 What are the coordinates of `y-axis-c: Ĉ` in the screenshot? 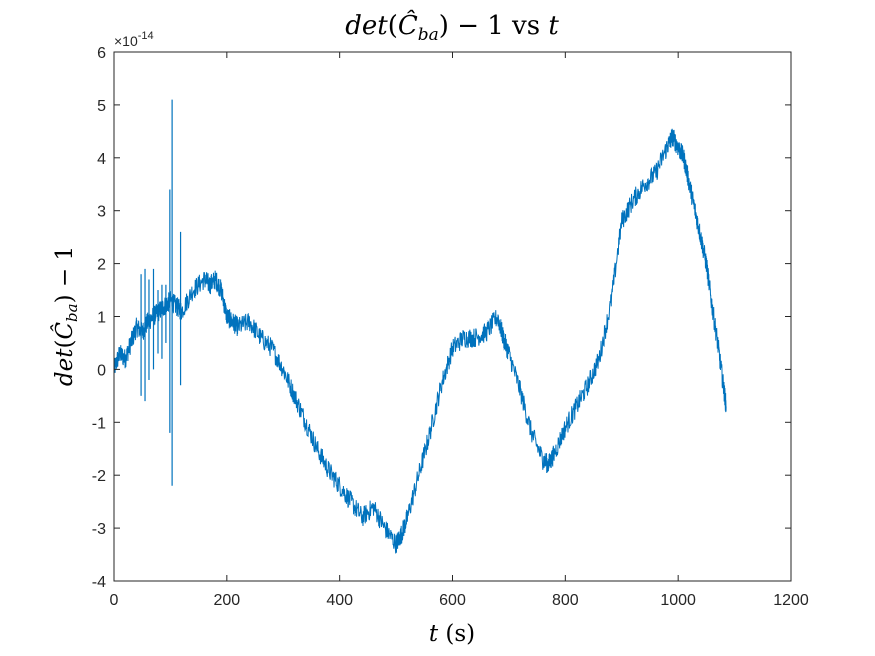 It's located at (64, 331).